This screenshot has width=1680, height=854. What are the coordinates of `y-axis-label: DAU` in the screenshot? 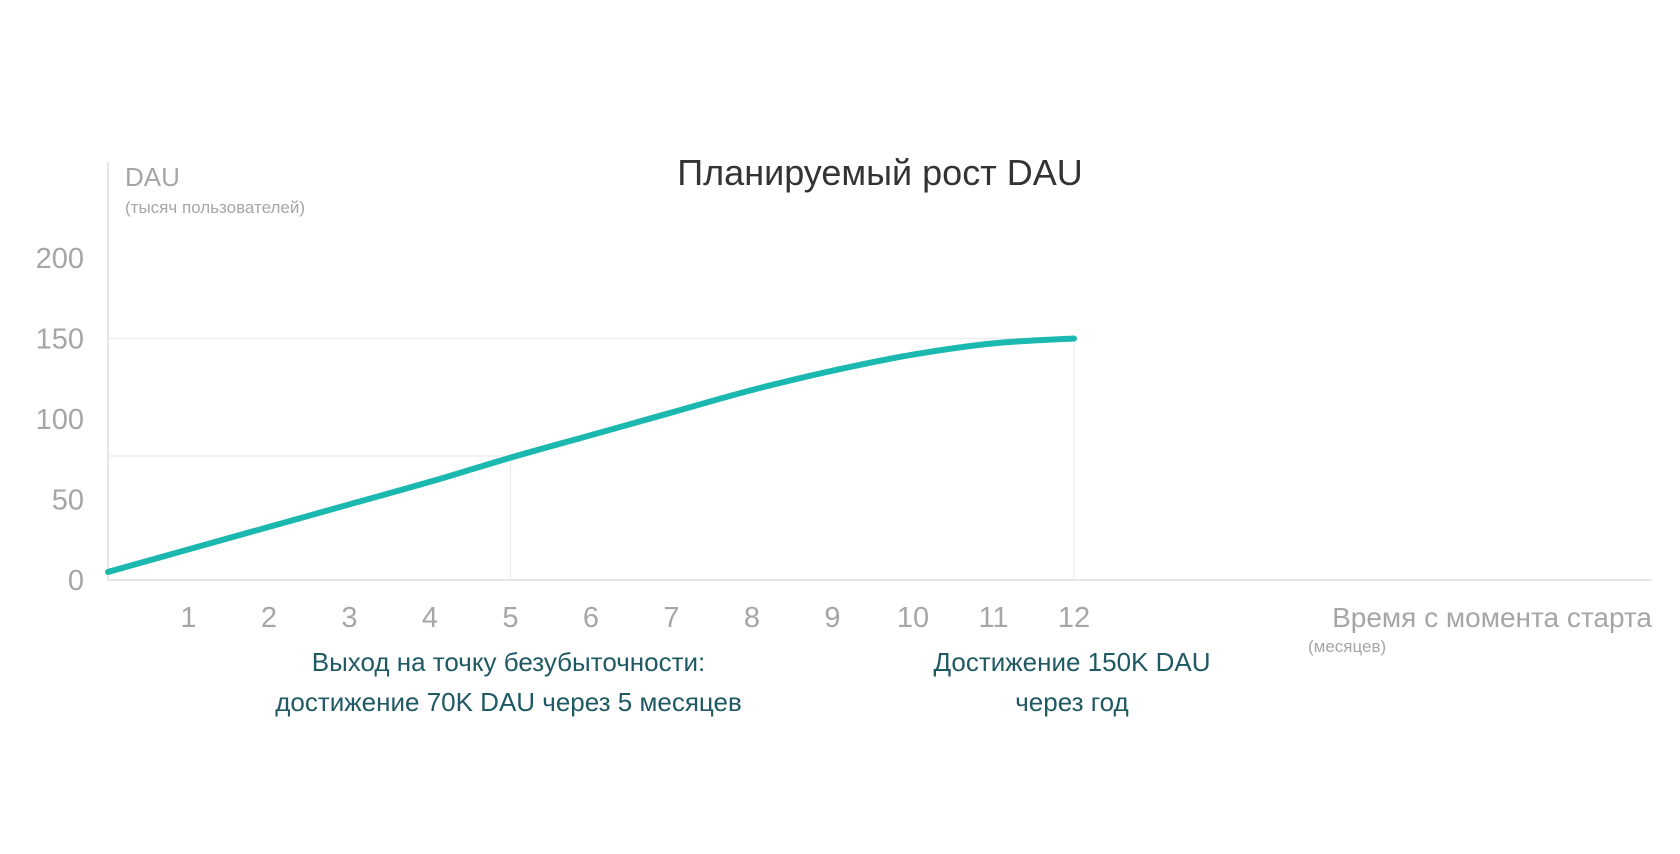 It's located at (152, 177).